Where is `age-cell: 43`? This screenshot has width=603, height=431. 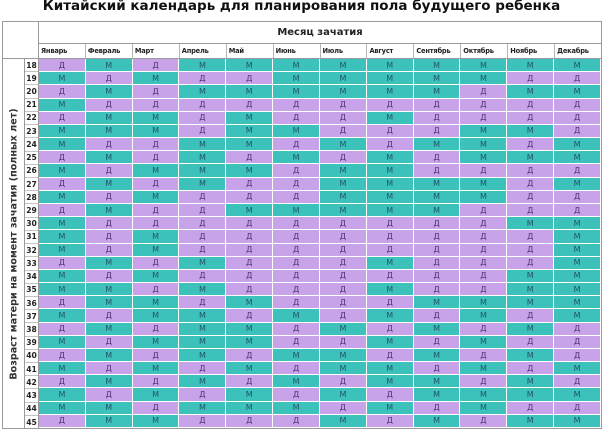 age-cell: 43 is located at coordinates (31, 396).